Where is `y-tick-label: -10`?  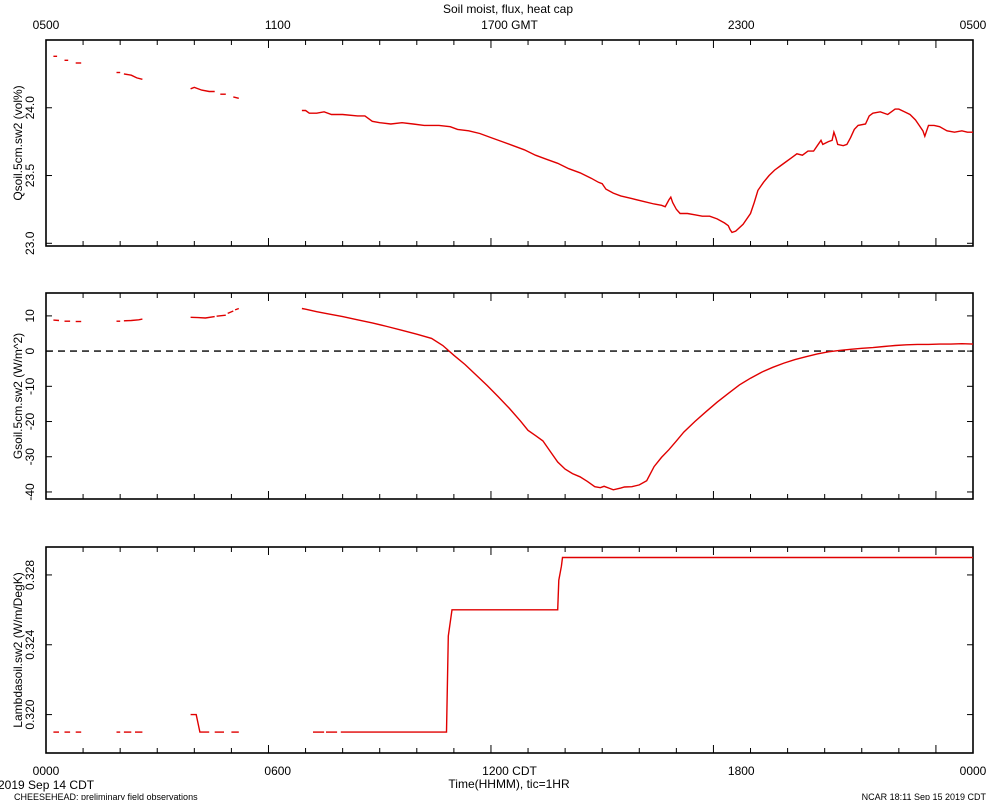 y-tick-label: -10 is located at coordinates (30, 386).